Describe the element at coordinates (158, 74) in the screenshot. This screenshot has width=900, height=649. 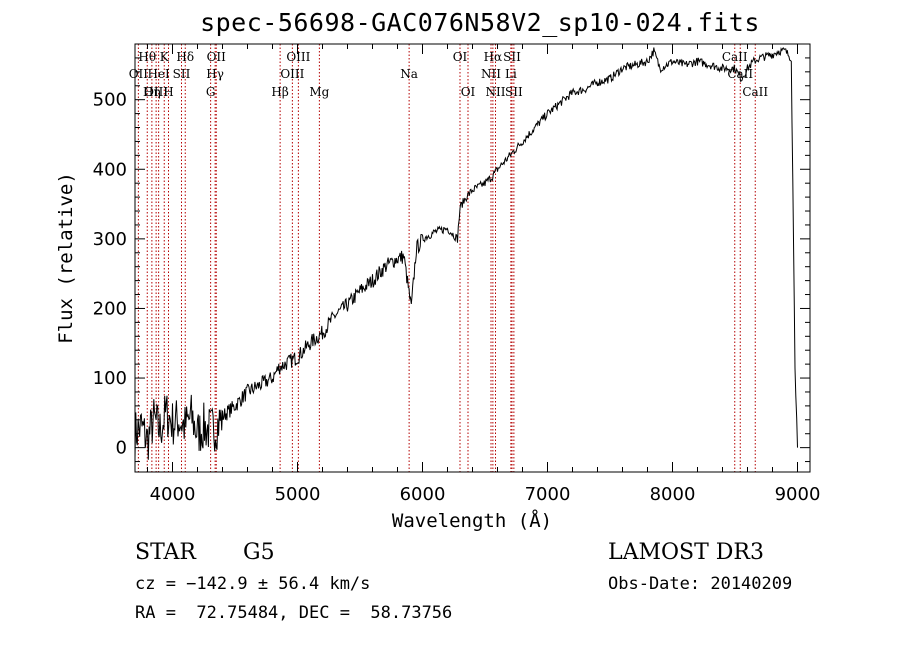
I see `line-marker-label: HeI` at that location.